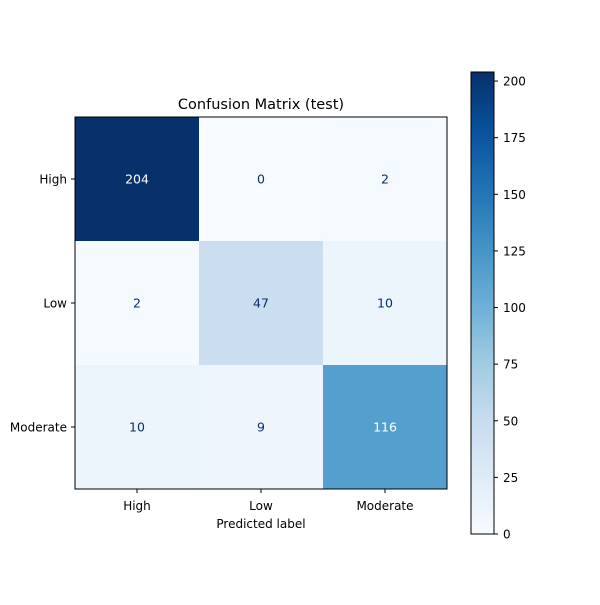 This screenshot has height=605, width=600. Describe the element at coordinates (384, 506) in the screenshot. I see `x-tick-label: Moderate` at that location.